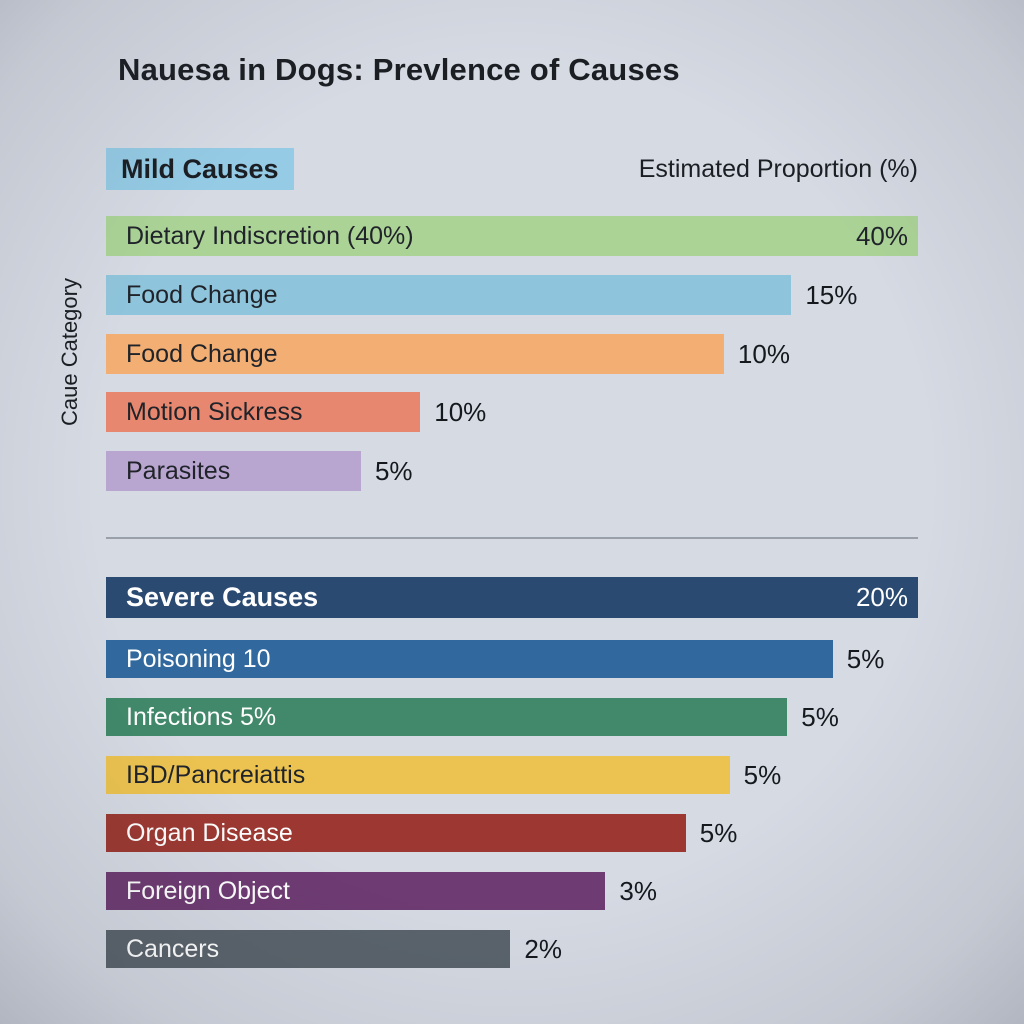 The width and height of the screenshot is (1024, 1024). Describe the element at coordinates (270, 235) in the screenshot. I see `bar-label: Dietary Indiscretion (40%)` at that location.